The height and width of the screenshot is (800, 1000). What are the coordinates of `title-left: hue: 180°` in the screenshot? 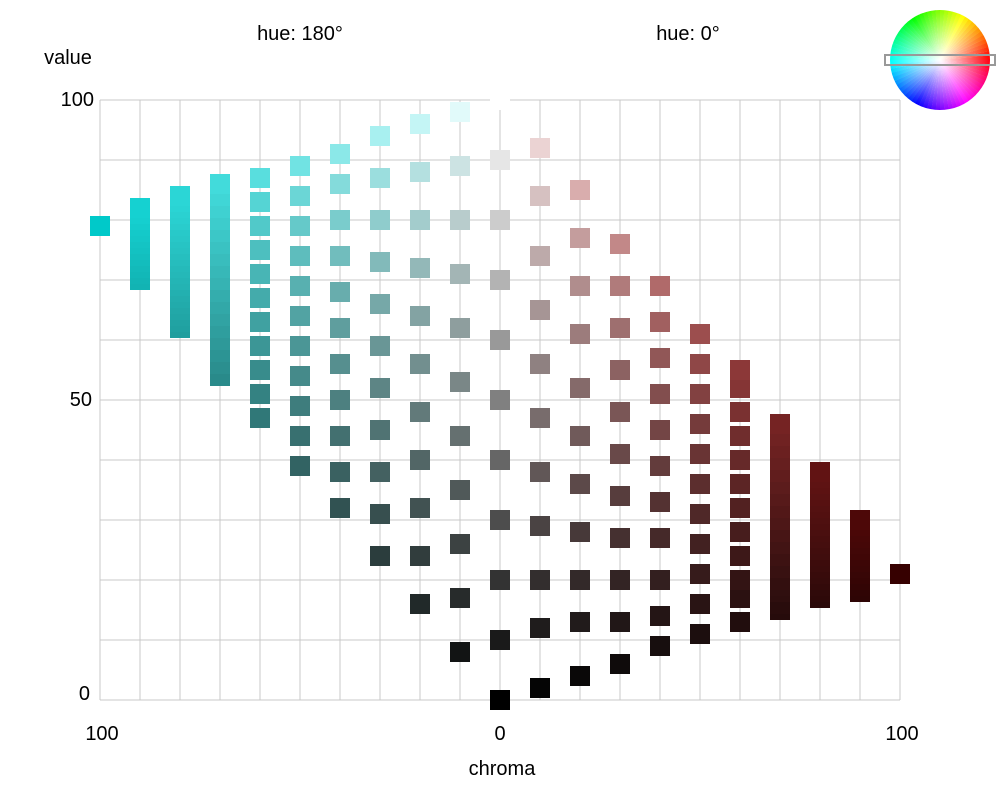 It's located at (300, 34).